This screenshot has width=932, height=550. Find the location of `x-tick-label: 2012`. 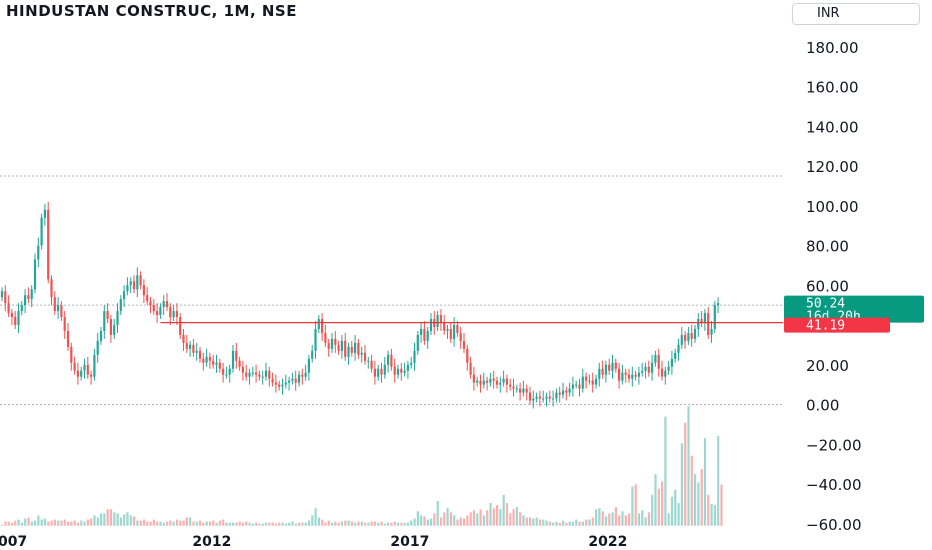

x-tick-label: 2012 is located at coordinates (211, 542).